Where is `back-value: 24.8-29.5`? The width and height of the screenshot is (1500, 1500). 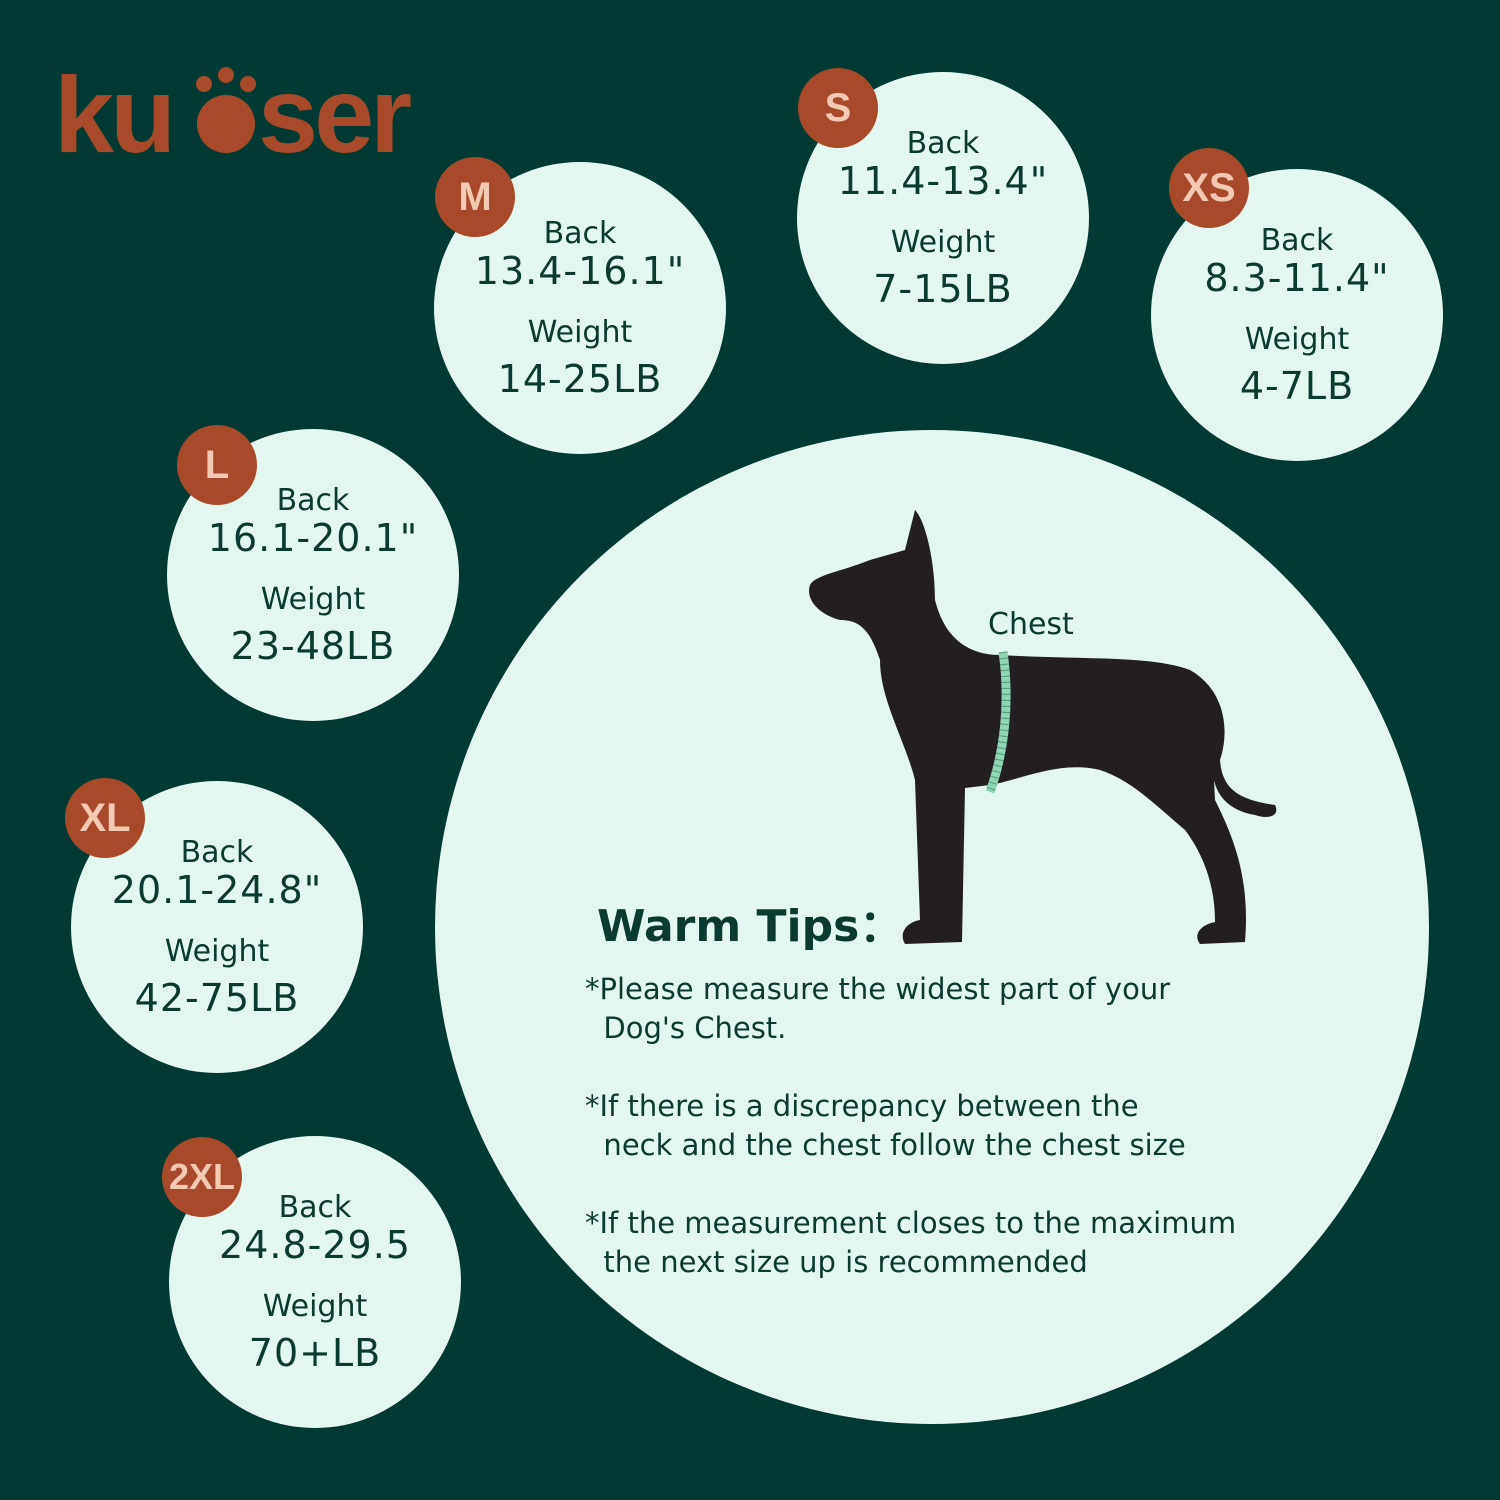
back-value: 24.8-29.5 is located at coordinates (315, 1245).